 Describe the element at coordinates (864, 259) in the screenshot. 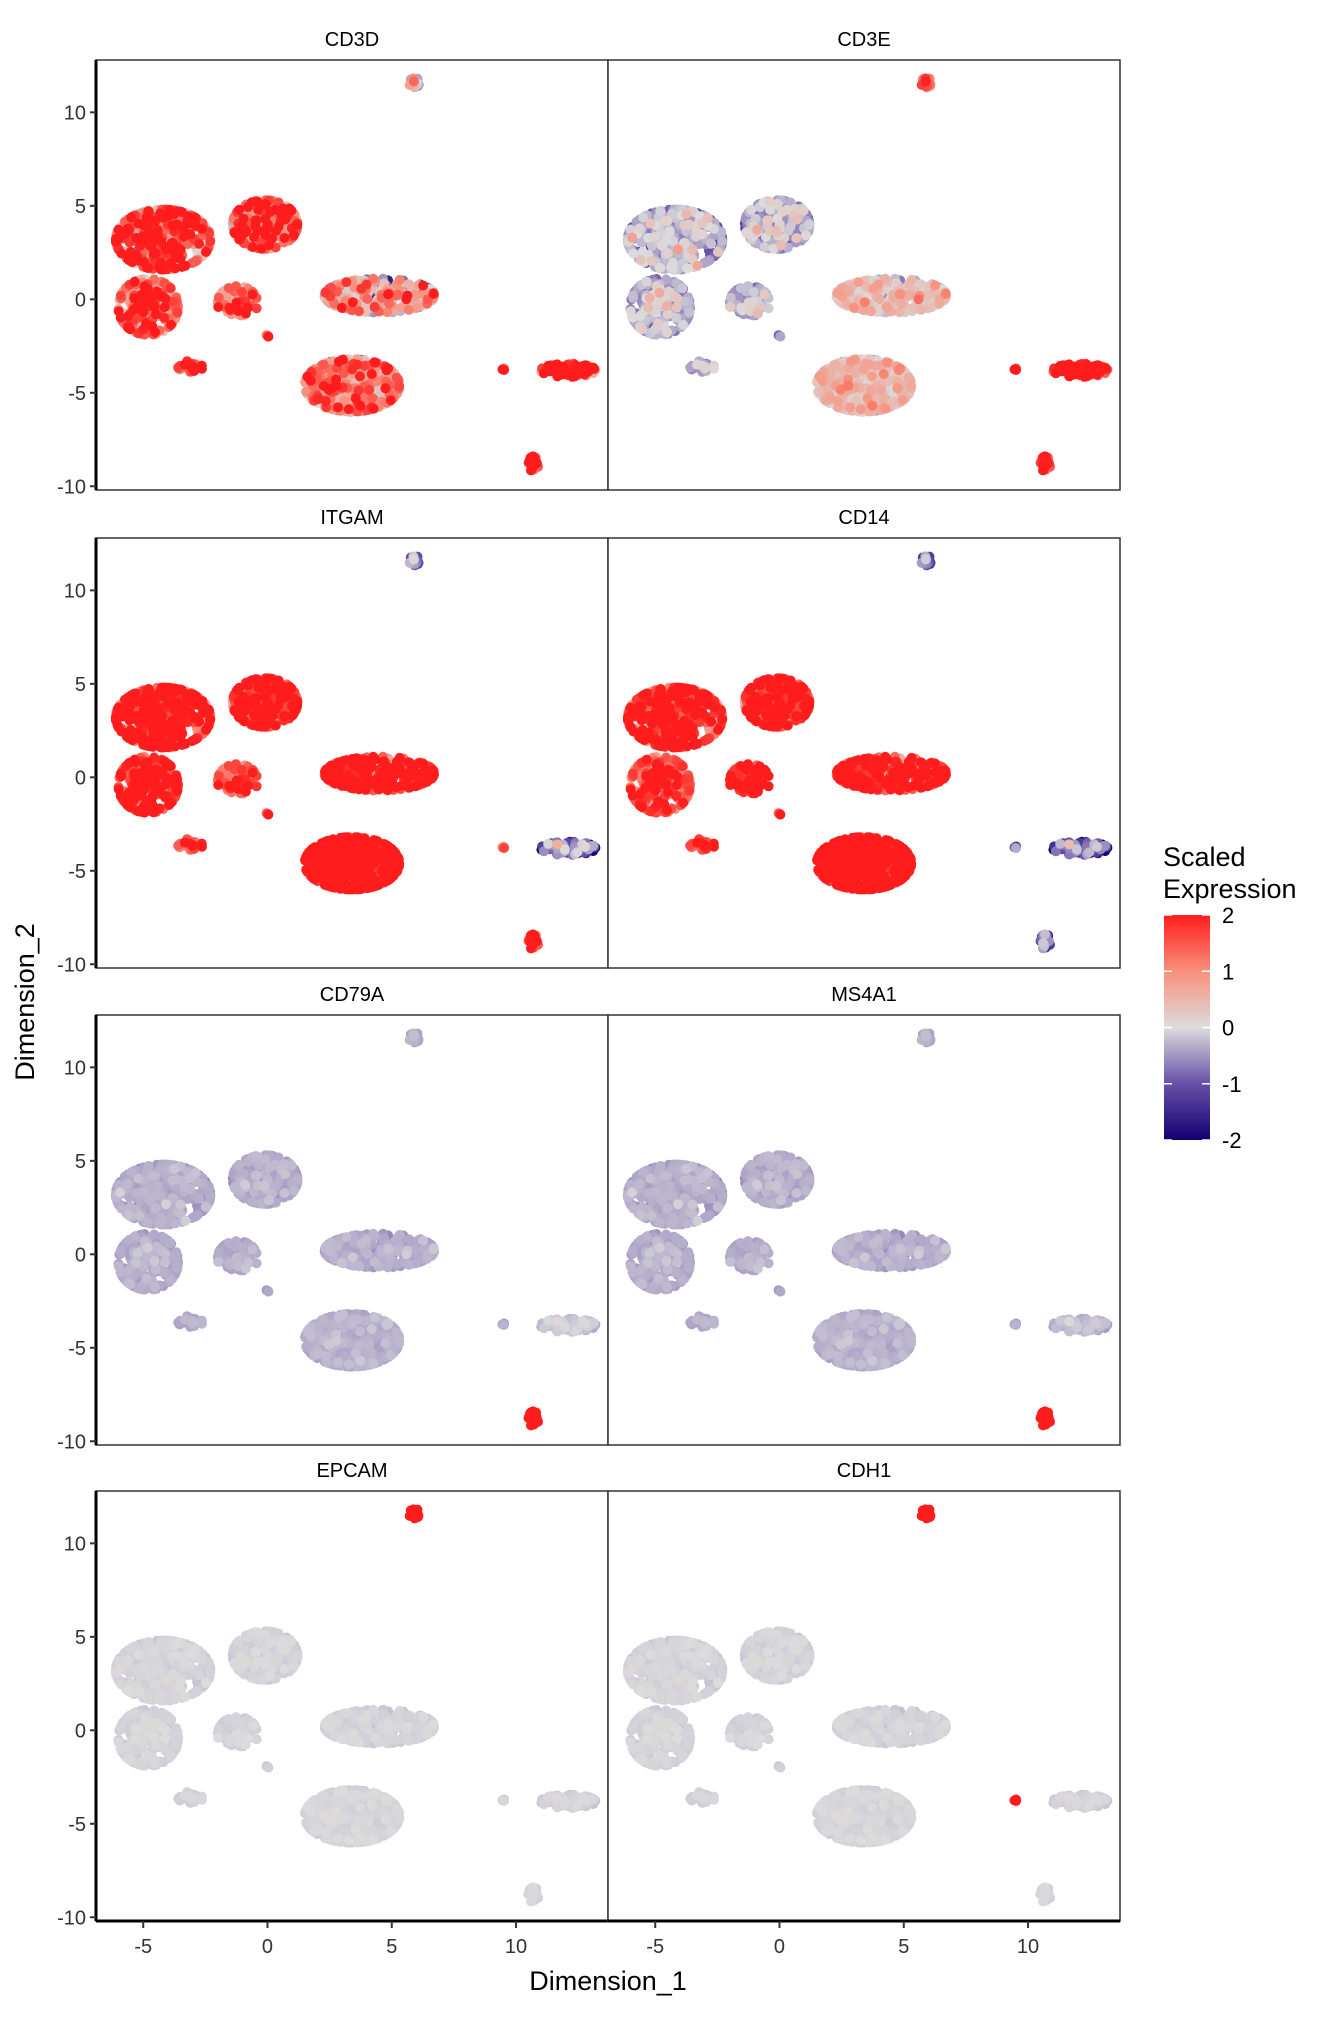

I see `panel-cd3e: CD3E` at that location.